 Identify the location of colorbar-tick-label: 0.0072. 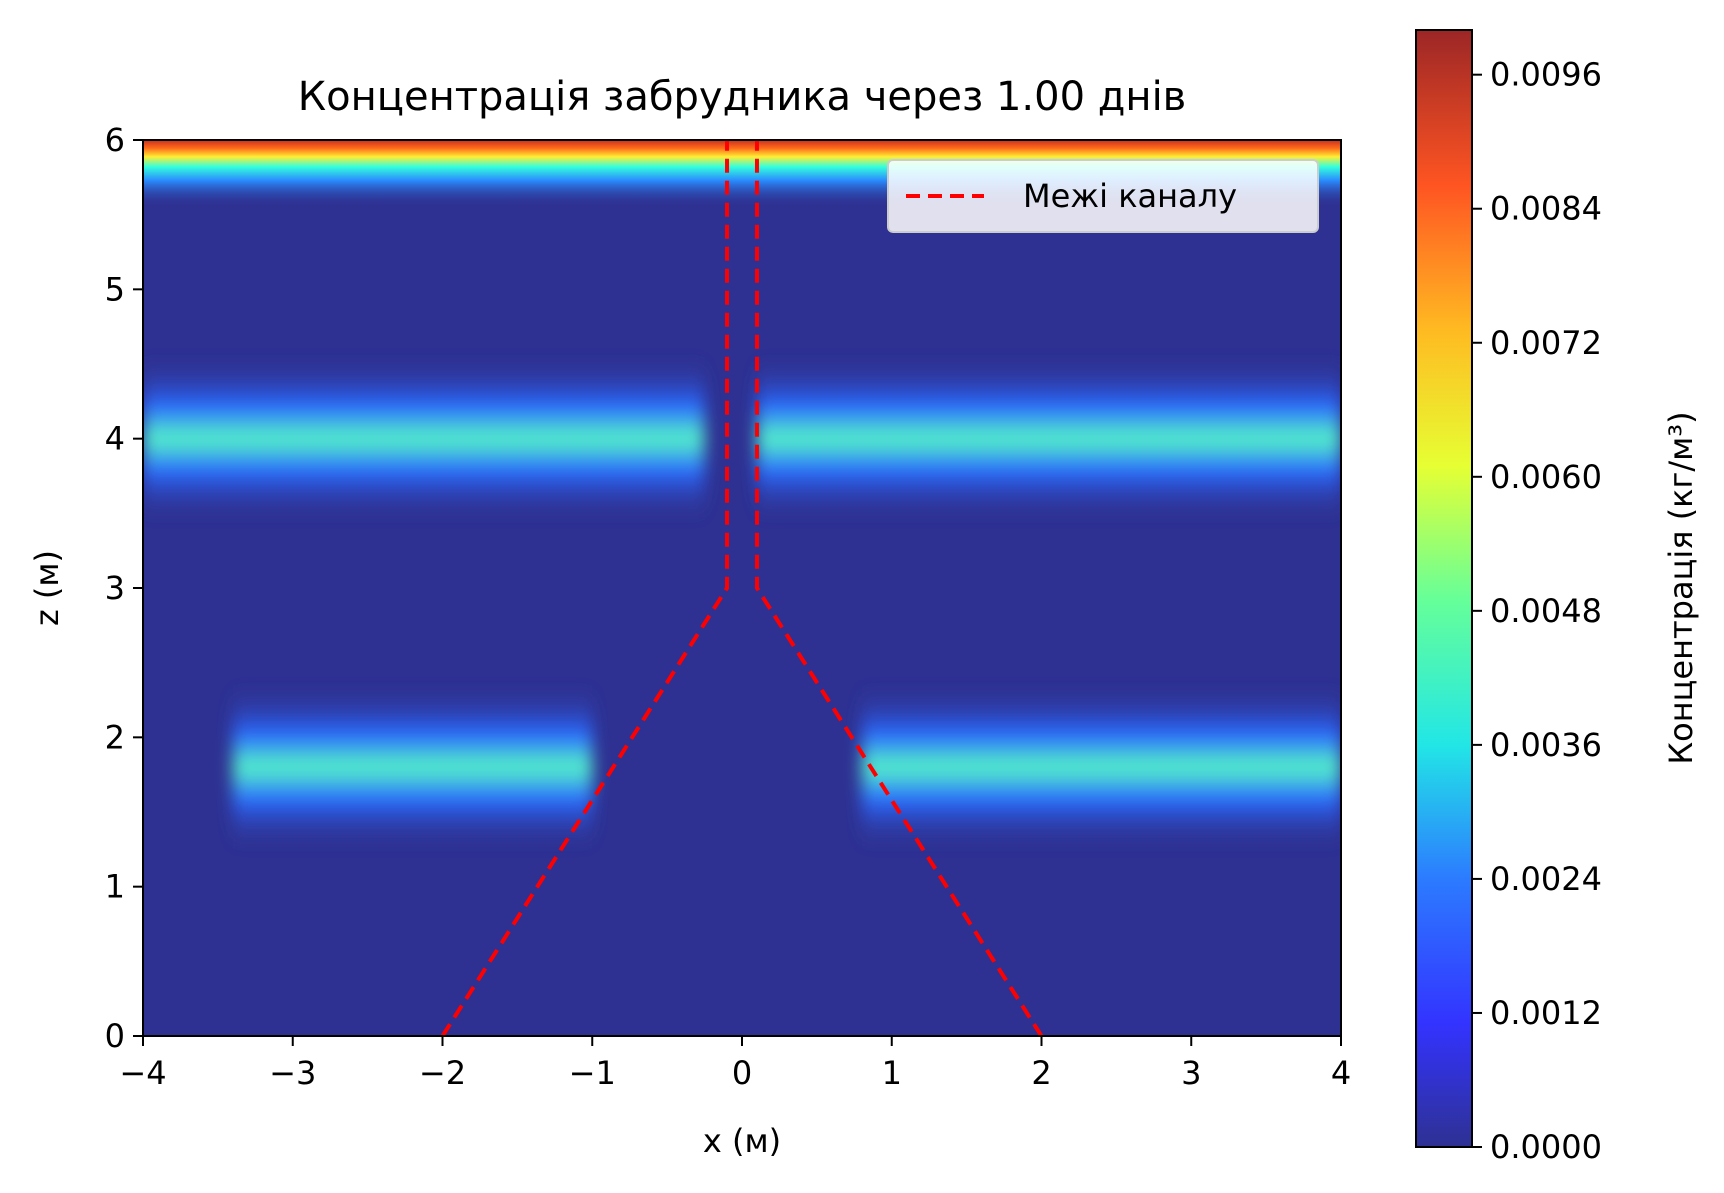
(1546, 343).